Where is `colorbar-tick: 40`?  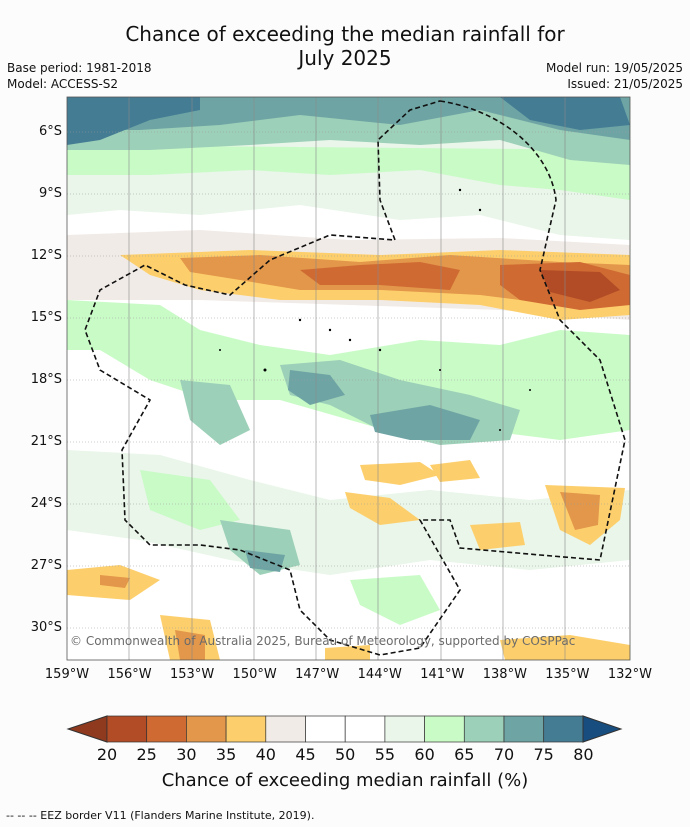
colorbar-tick: 40 is located at coordinates (265, 754).